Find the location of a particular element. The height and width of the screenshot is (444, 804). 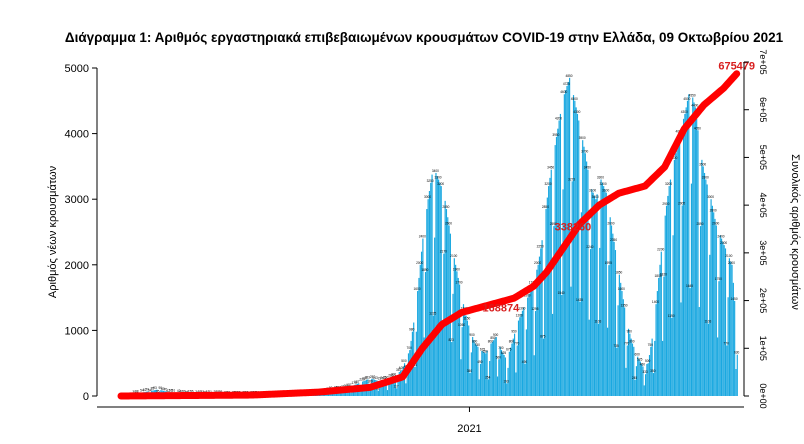

bar-value-label: 2600 is located at coordinates (715, 223).